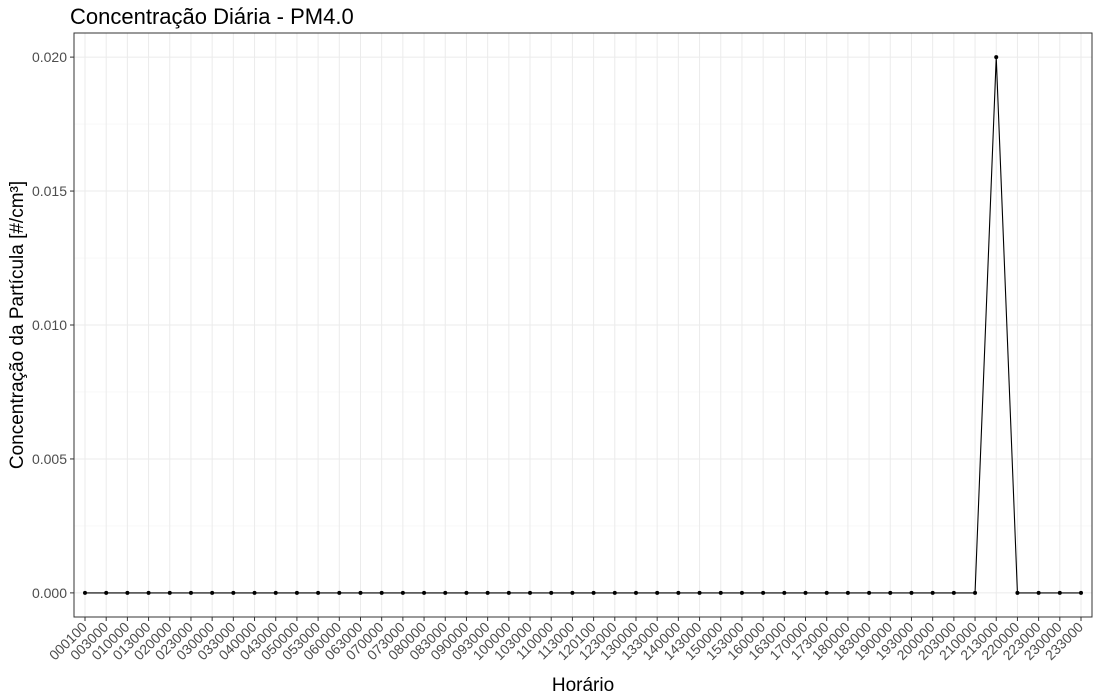  I want to click on y-tick-label: 0.000, so click(49, 593).